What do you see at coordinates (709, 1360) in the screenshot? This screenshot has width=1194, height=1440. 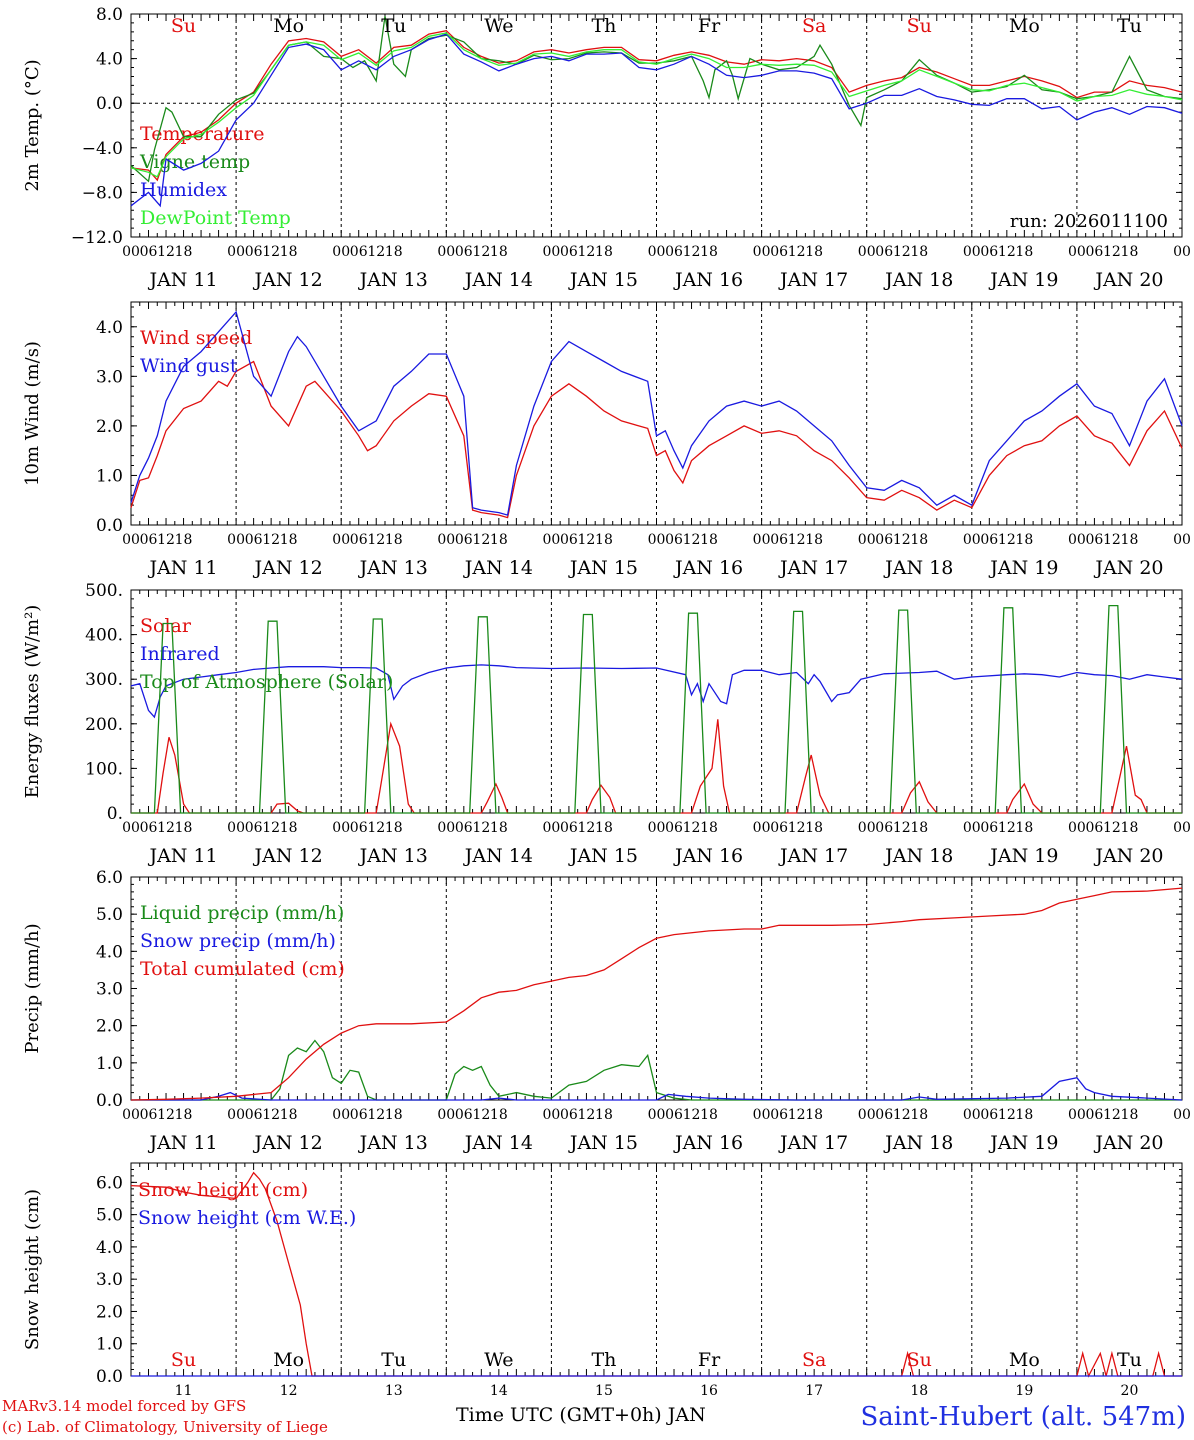 I see `snow-weekday-label: Fr` at bounding box center [709, 1360].